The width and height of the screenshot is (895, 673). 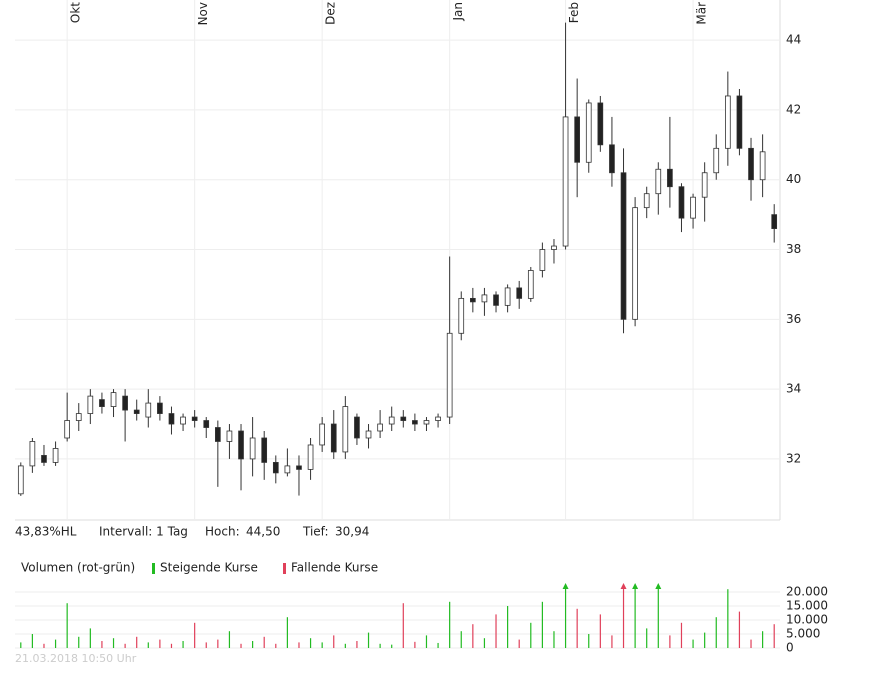 I want to click on y-tick-label: 34, so click(x=793, y=389).